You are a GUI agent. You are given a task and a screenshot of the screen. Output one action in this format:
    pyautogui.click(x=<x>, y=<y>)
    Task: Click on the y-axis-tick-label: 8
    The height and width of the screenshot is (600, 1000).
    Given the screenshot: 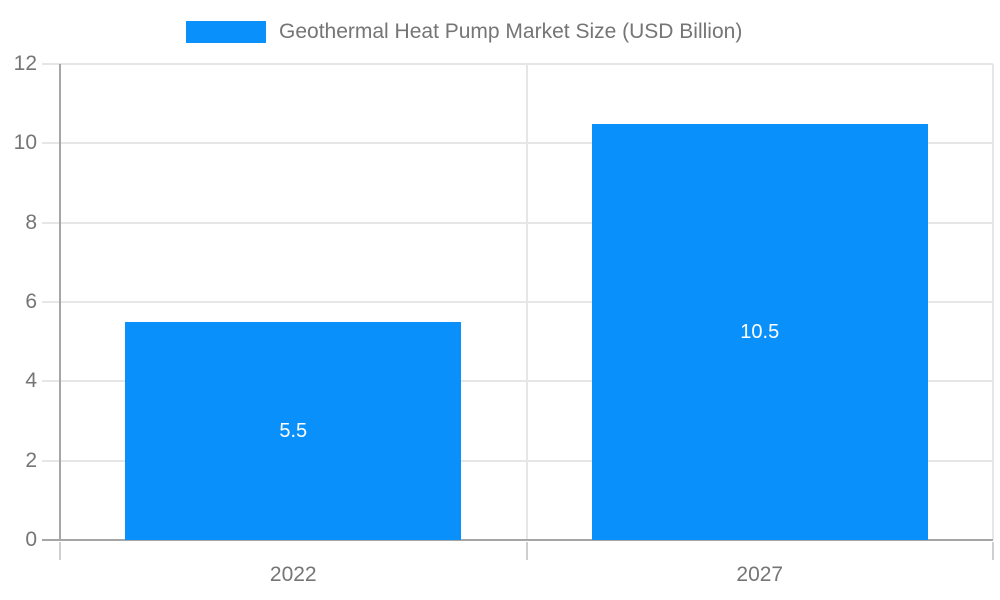 What is the action you would take?
    pyautogui.click(x=31, y=222)
    